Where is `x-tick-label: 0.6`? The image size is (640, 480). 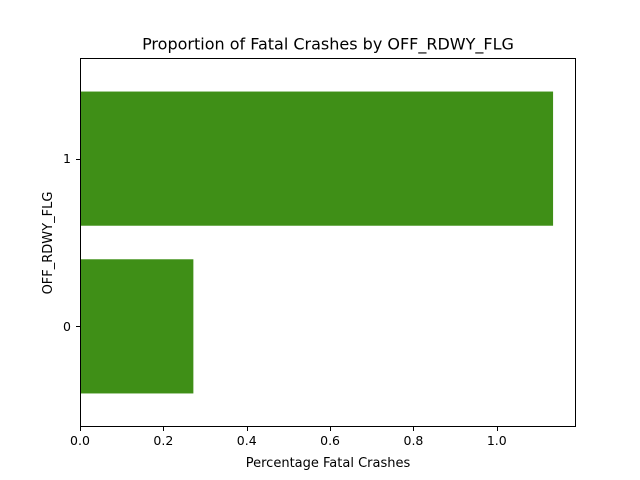
x-tick-label: 0.6 is located at coordinates (330, 440).